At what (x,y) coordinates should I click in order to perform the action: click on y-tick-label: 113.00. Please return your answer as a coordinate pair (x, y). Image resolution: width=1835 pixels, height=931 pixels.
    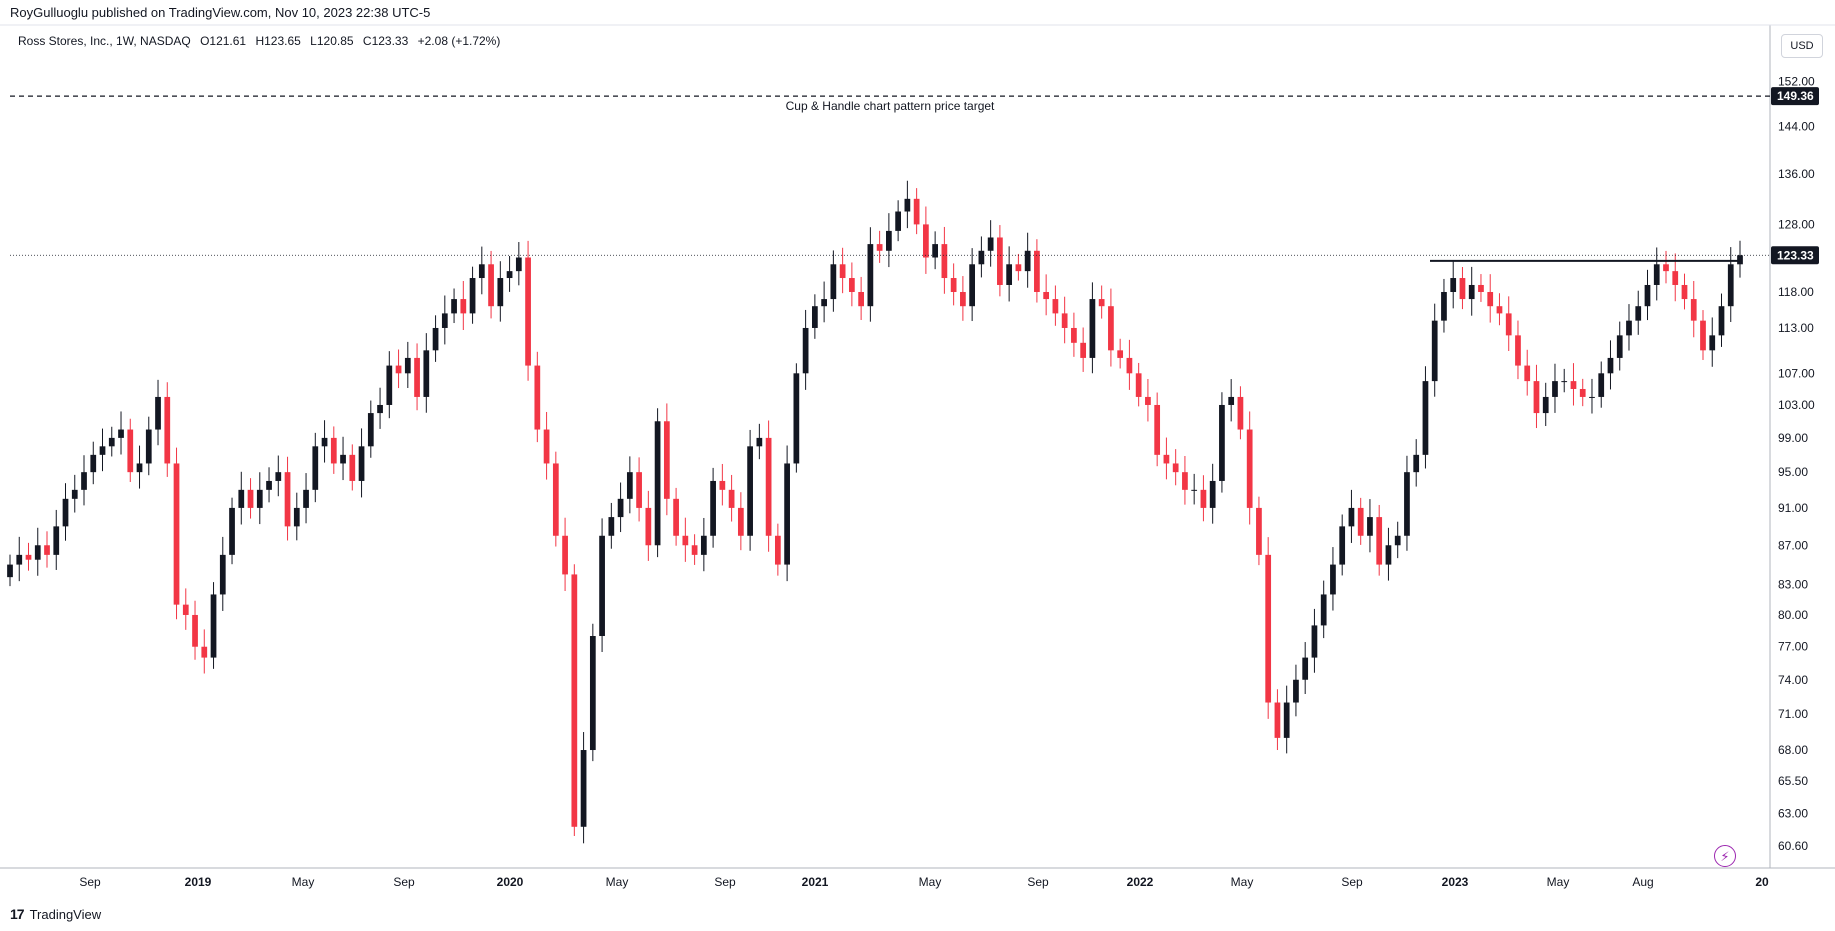
    Looking at the image, I should click on (1796, 328).